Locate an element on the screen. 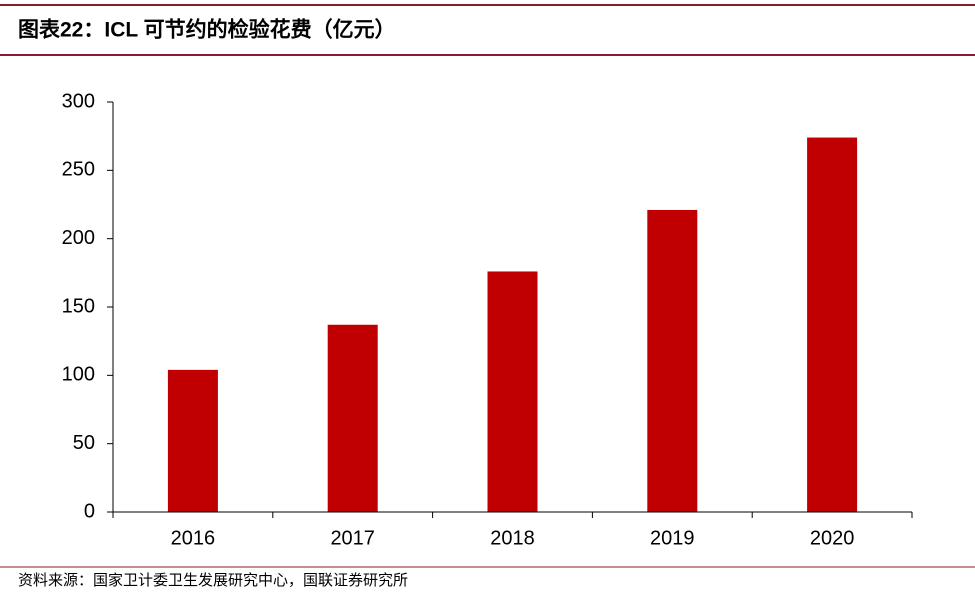 This screenshot has height=595, width=975. y-tick-label: 0 is located at coordinates (89, 511).